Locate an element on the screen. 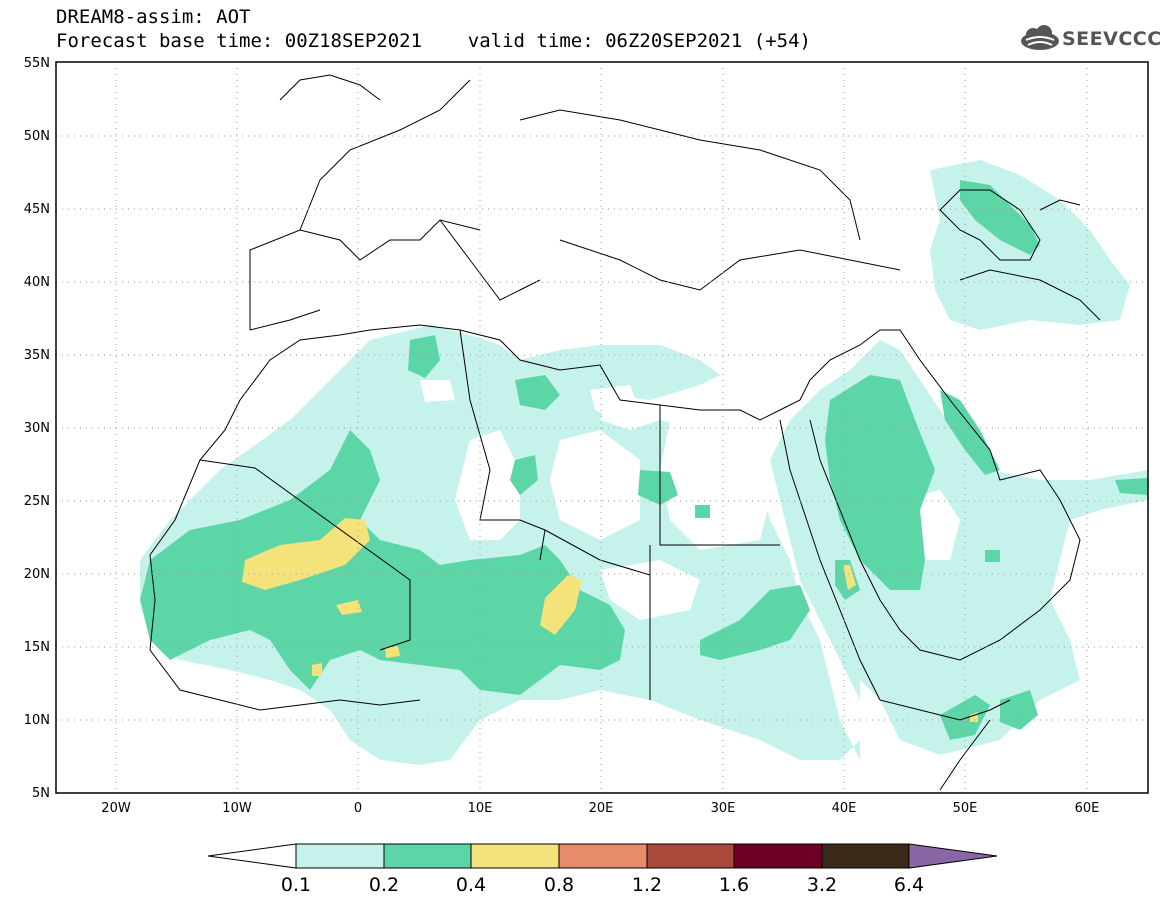  colorbar-label: 0.4 is located at coordinates (471, 885).